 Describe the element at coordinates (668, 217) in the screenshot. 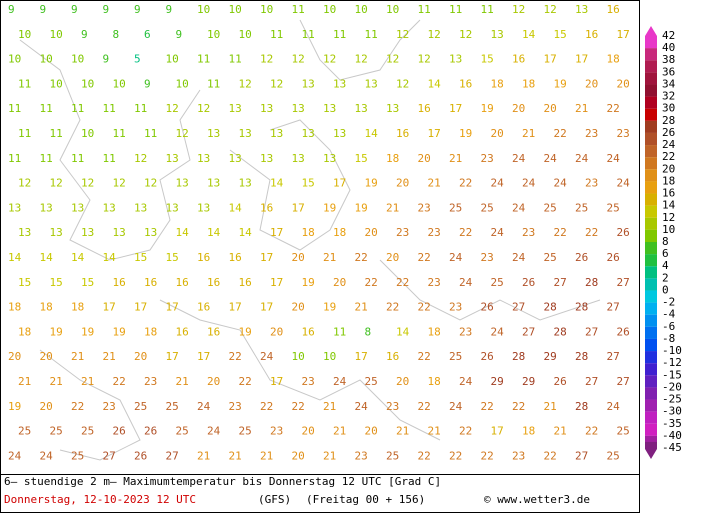

I see `legend-label: 12` at that location.